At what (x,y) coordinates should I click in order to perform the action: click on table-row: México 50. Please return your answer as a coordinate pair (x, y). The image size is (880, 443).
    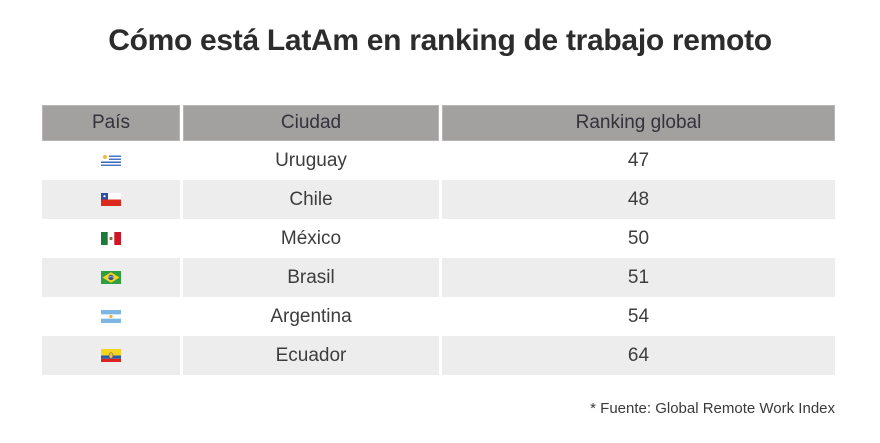
    Looking at the image, I should click on (438, 238).